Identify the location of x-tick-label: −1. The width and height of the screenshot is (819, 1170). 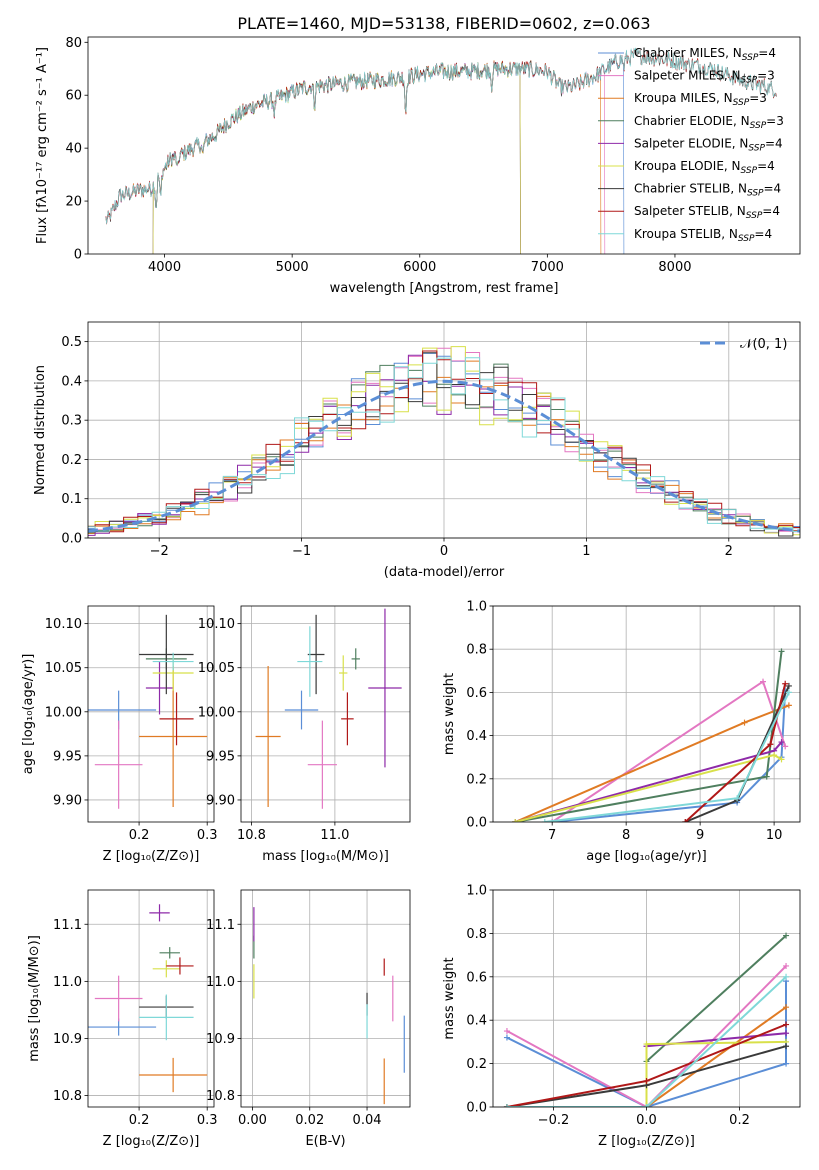
(301, 551).